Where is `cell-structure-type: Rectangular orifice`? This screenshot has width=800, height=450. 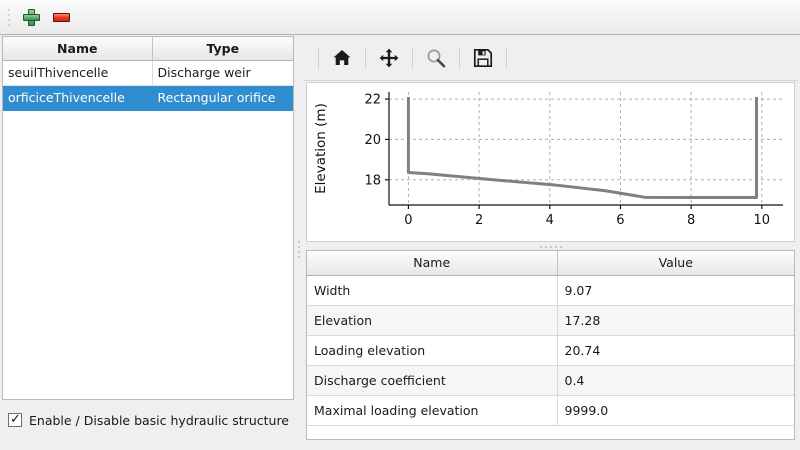 cell-structure-type: Rectangular orifice is located at coordinates (222, 98).